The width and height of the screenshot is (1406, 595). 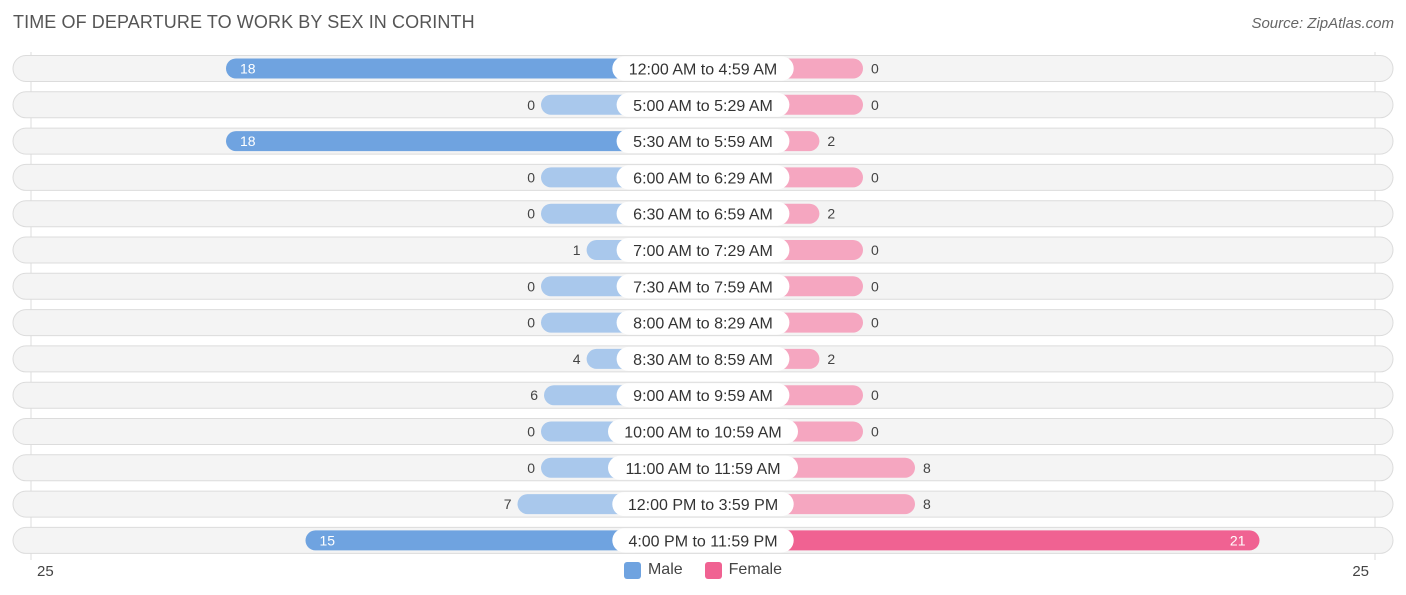 I want to click on legend-swatch-female, so click(x=713, y=570).